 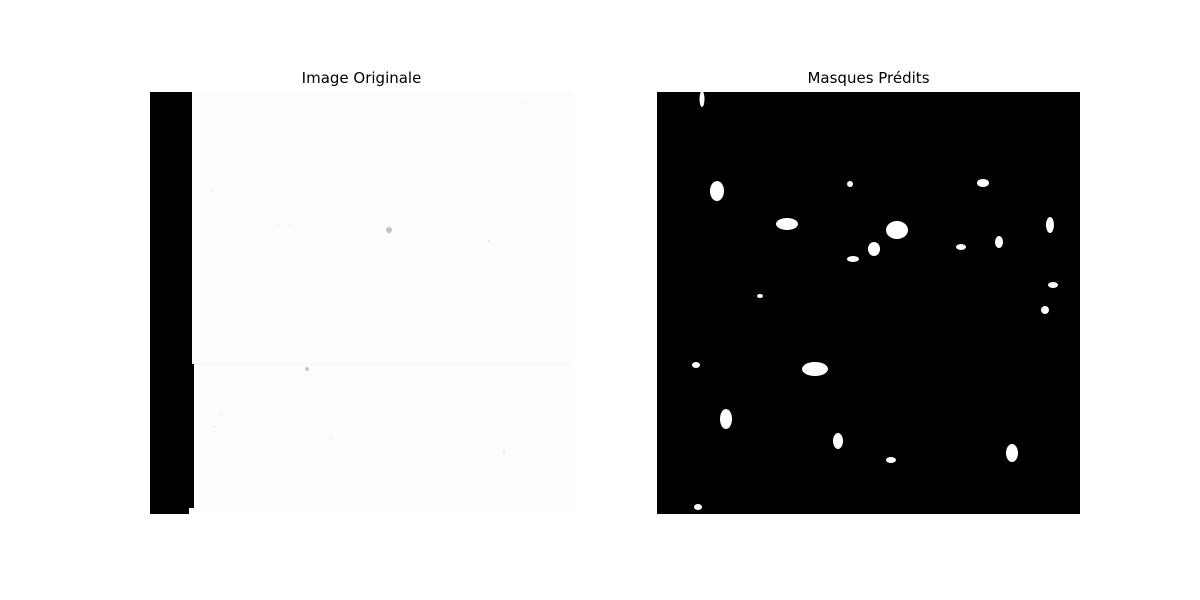 What do you see at coordinates (361, 78) in the screenshot?
I see `original-image-title: Image Originale` at bounding box center [361, 78].